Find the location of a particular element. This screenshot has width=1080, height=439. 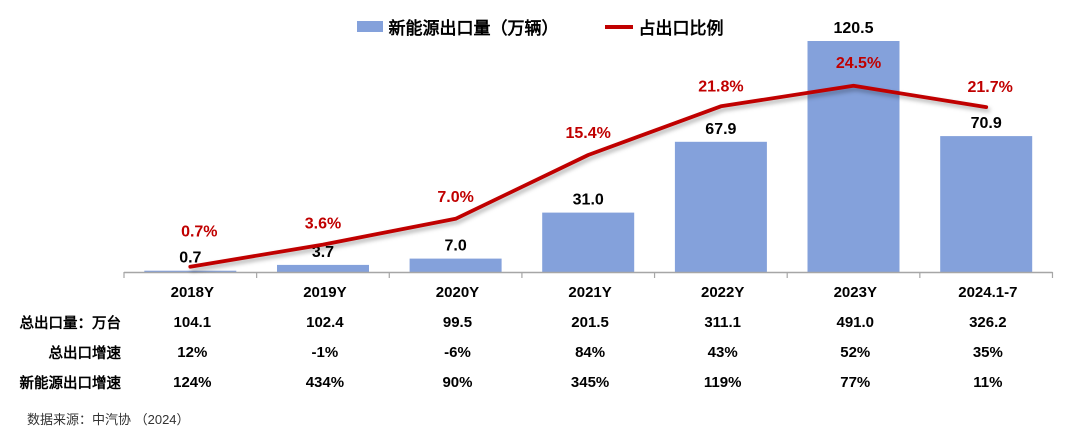

table-cell-value: 99.5 is located at coordinates (457, 322).